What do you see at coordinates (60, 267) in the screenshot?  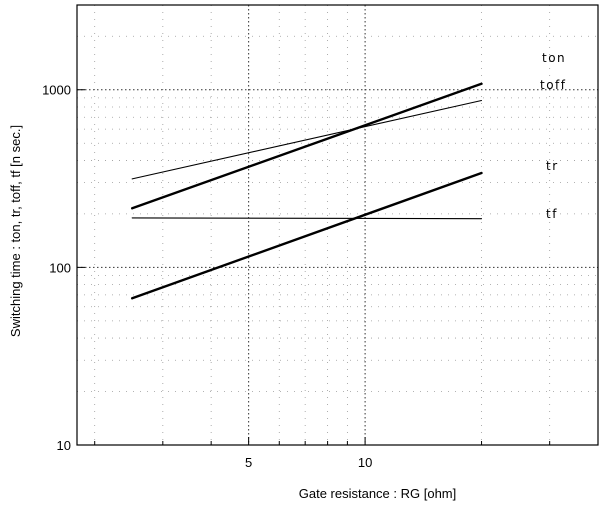 I see `y-tick-label: 100` at bounding box center [60, 267].